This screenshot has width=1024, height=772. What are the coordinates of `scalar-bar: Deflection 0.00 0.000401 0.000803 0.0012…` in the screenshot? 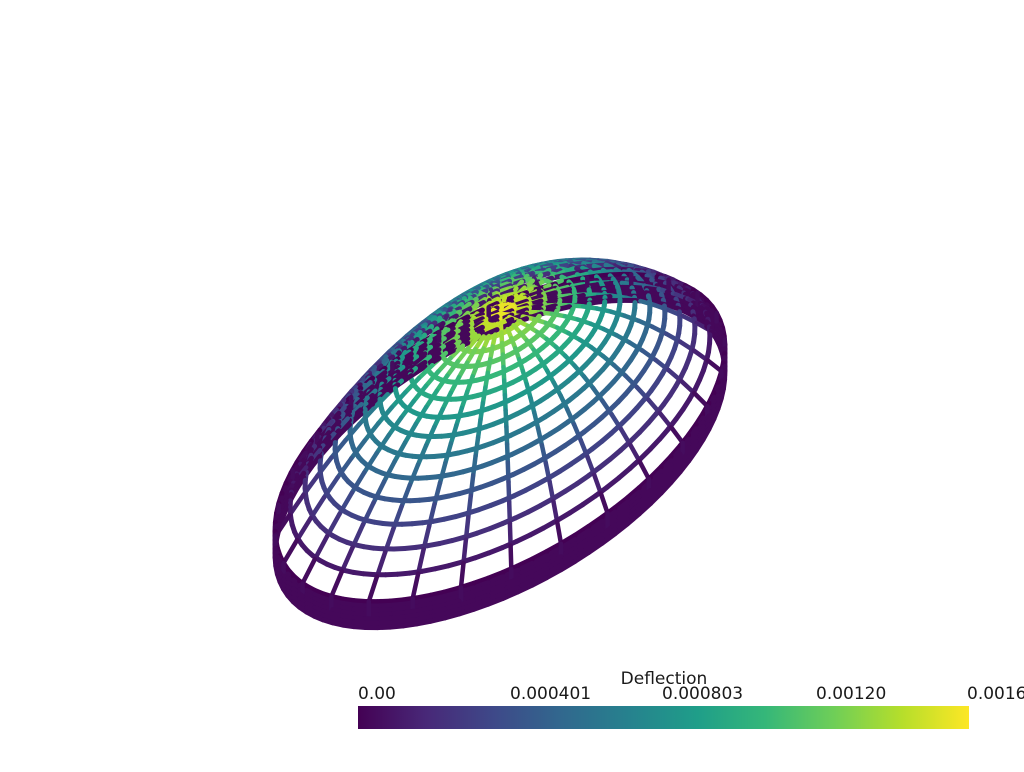 It's located at (664, 700).